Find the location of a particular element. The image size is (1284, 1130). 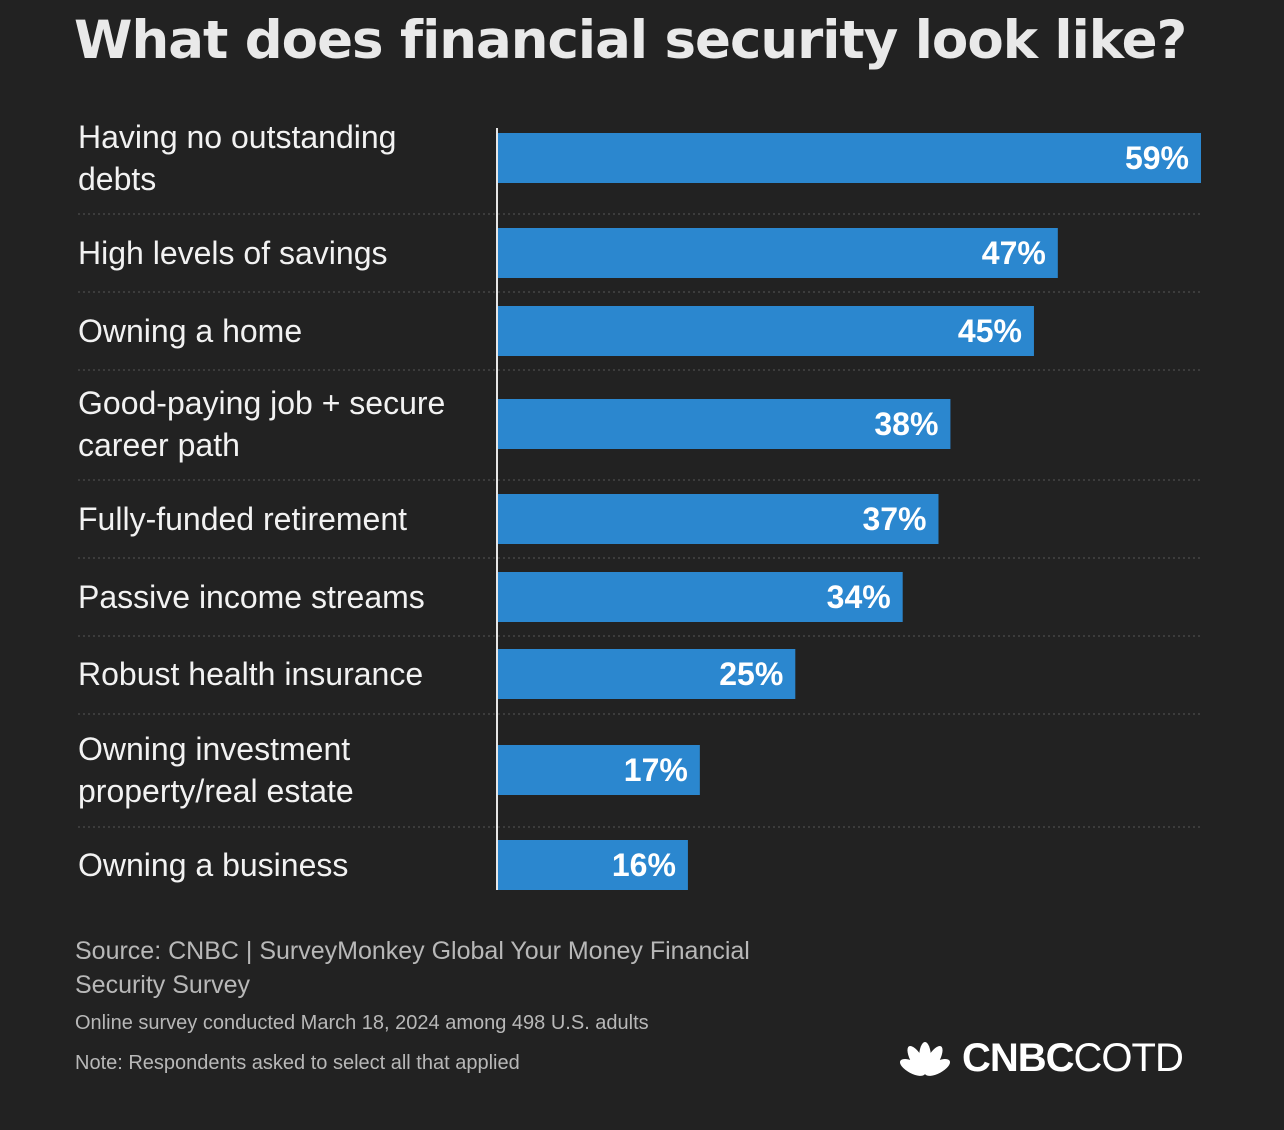

category-label: Fully-funded retirement is located at coordinates (242, 519).